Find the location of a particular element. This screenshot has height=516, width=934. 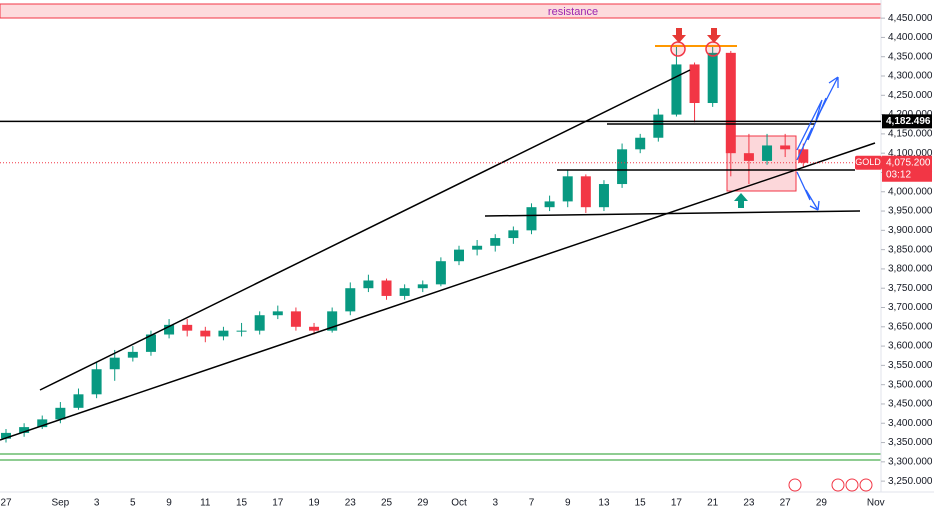

x-tick-label: 21 is located at coordinates (713, 503).